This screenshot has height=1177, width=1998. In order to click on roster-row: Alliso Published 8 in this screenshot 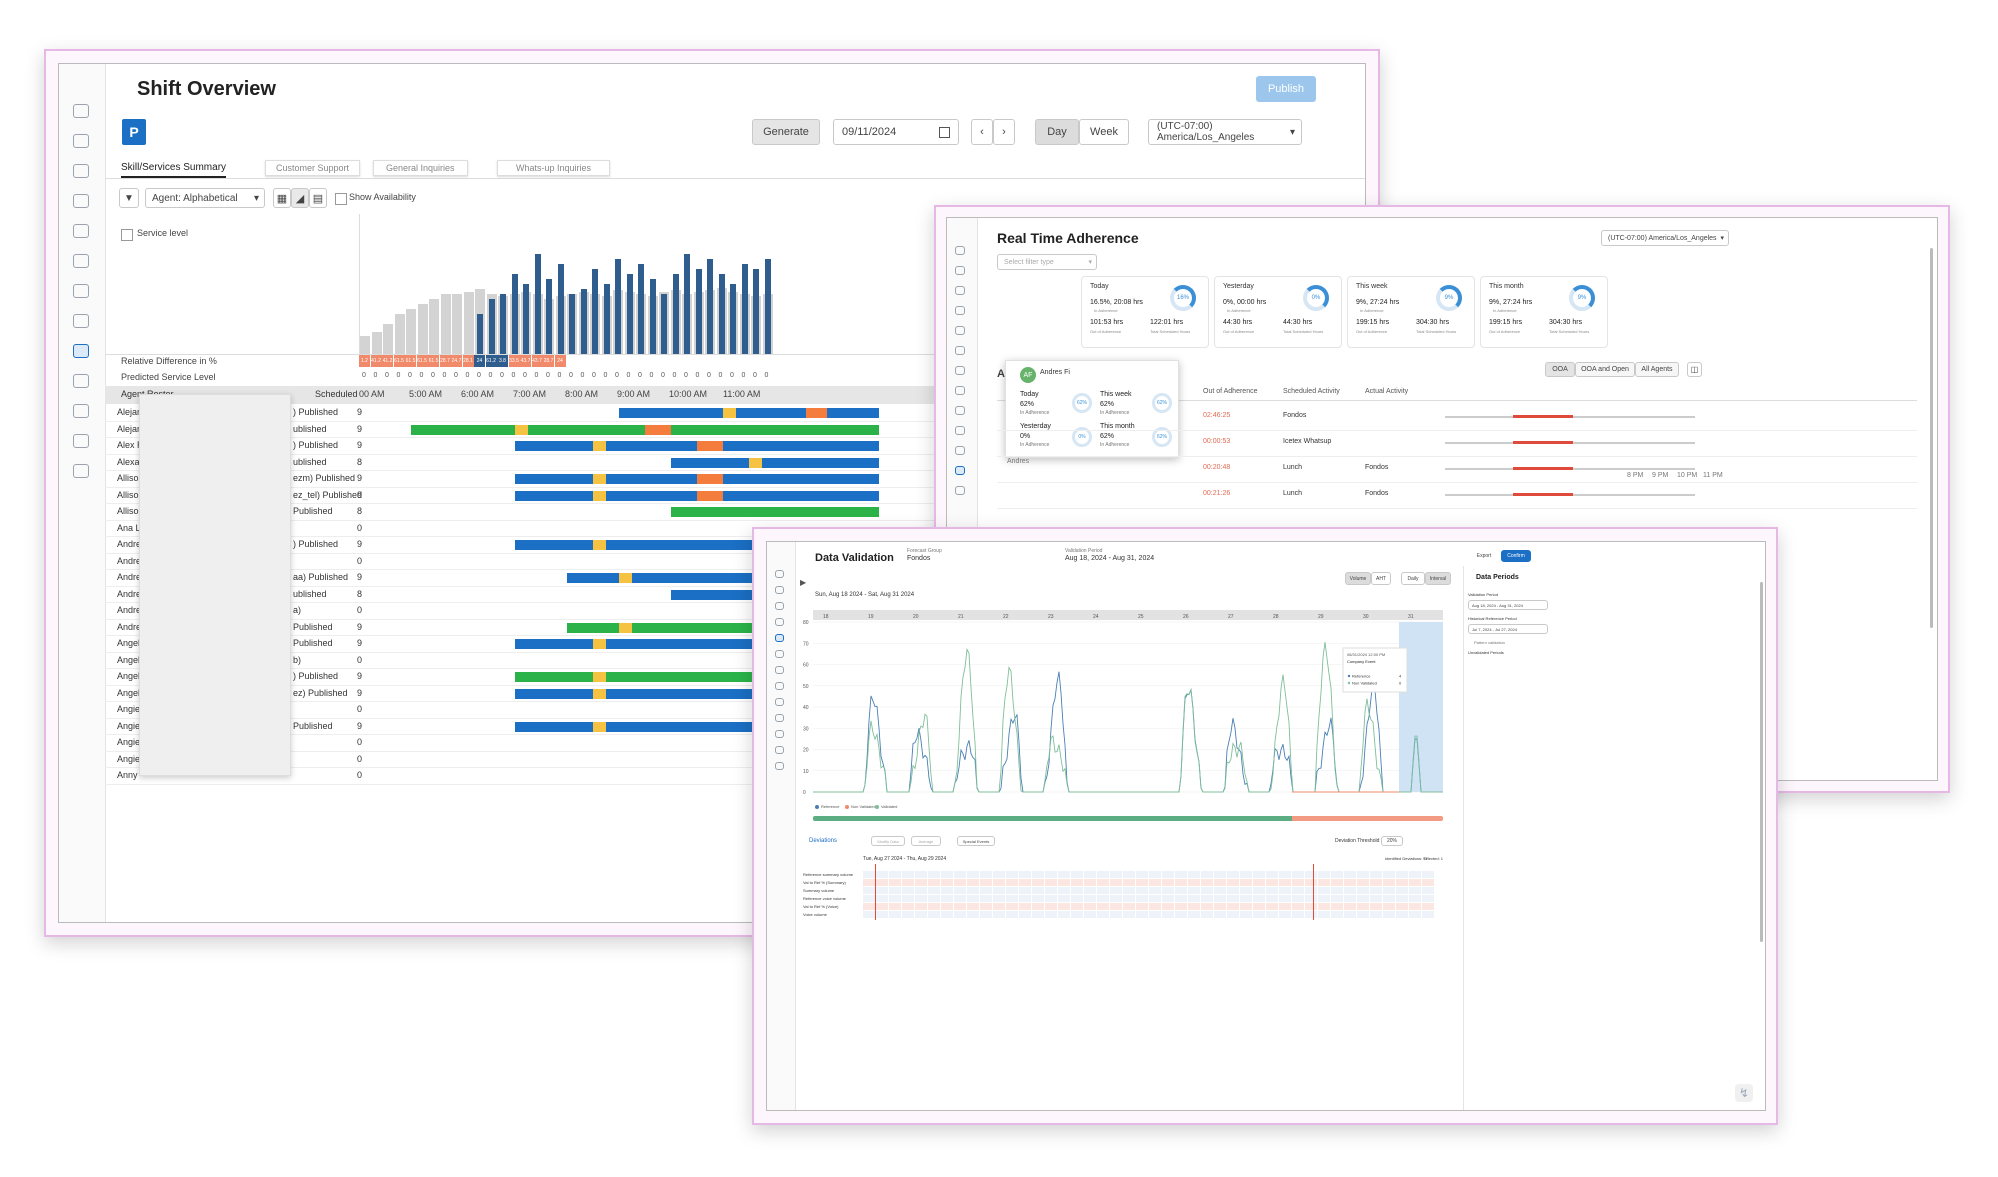, I will do `click(735, 512)`.